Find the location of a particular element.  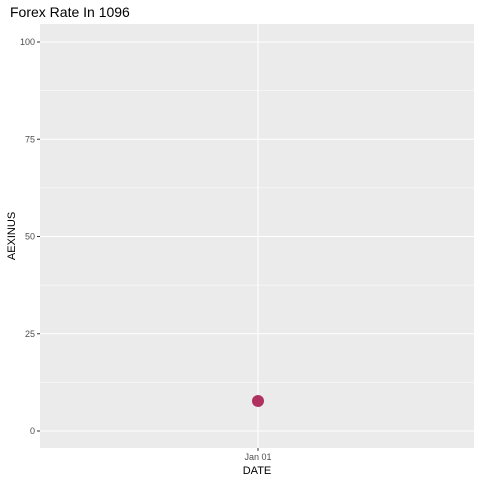

x-axis-ticks: Jan 01 is located at coordinates (258, 455).